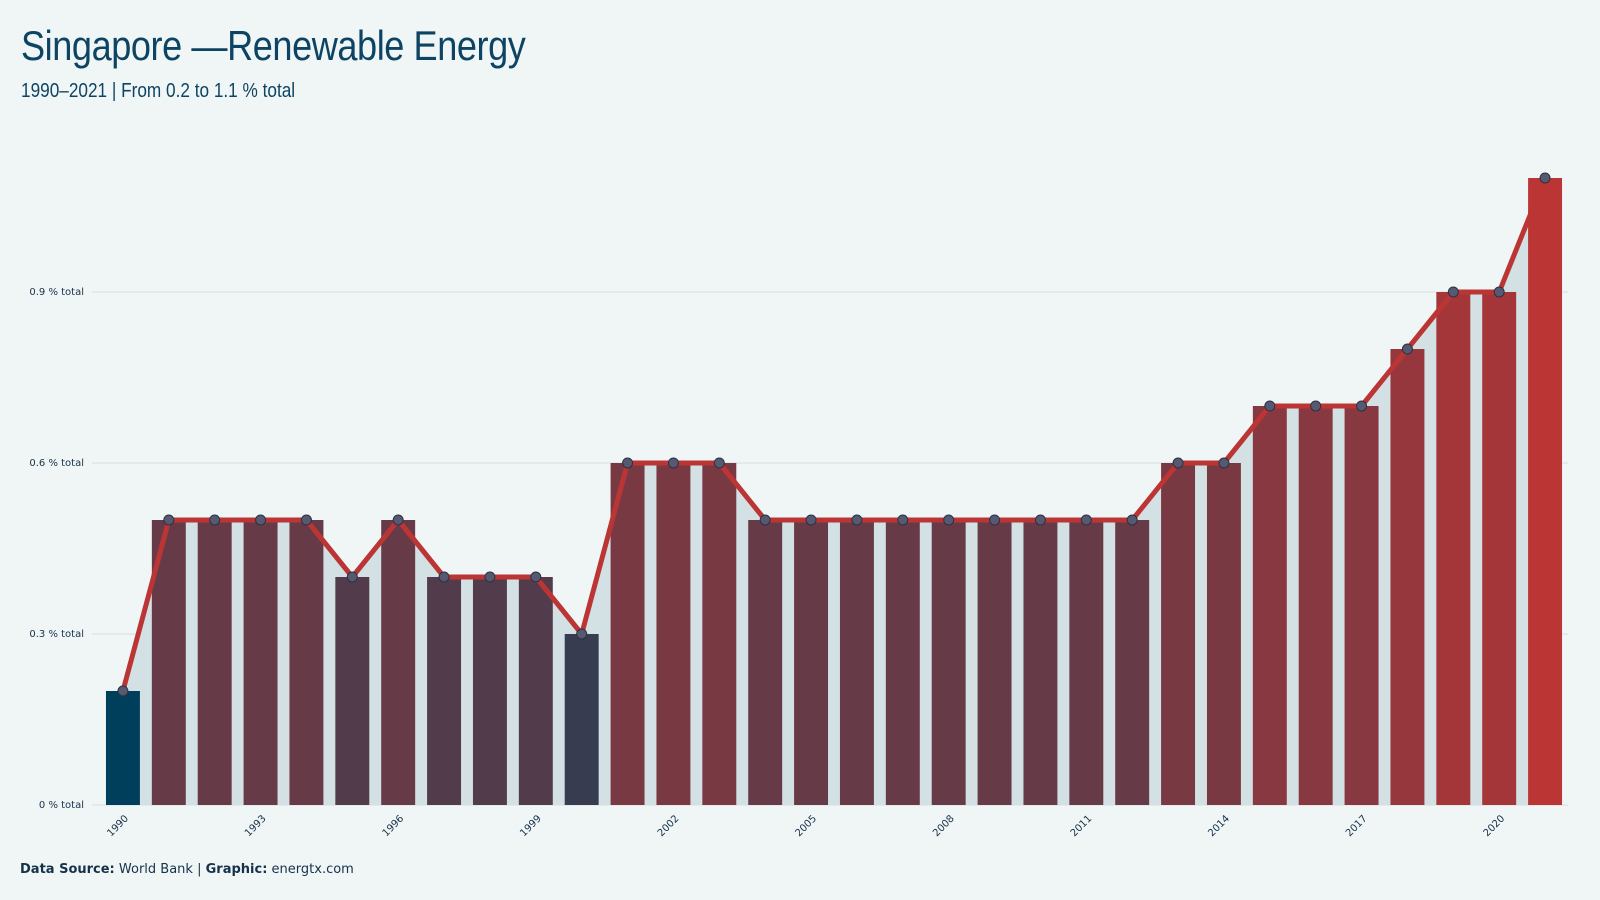 The width and height of the screenshot is (1600, 900). I want to click on bar-2008, so click(948, 662).